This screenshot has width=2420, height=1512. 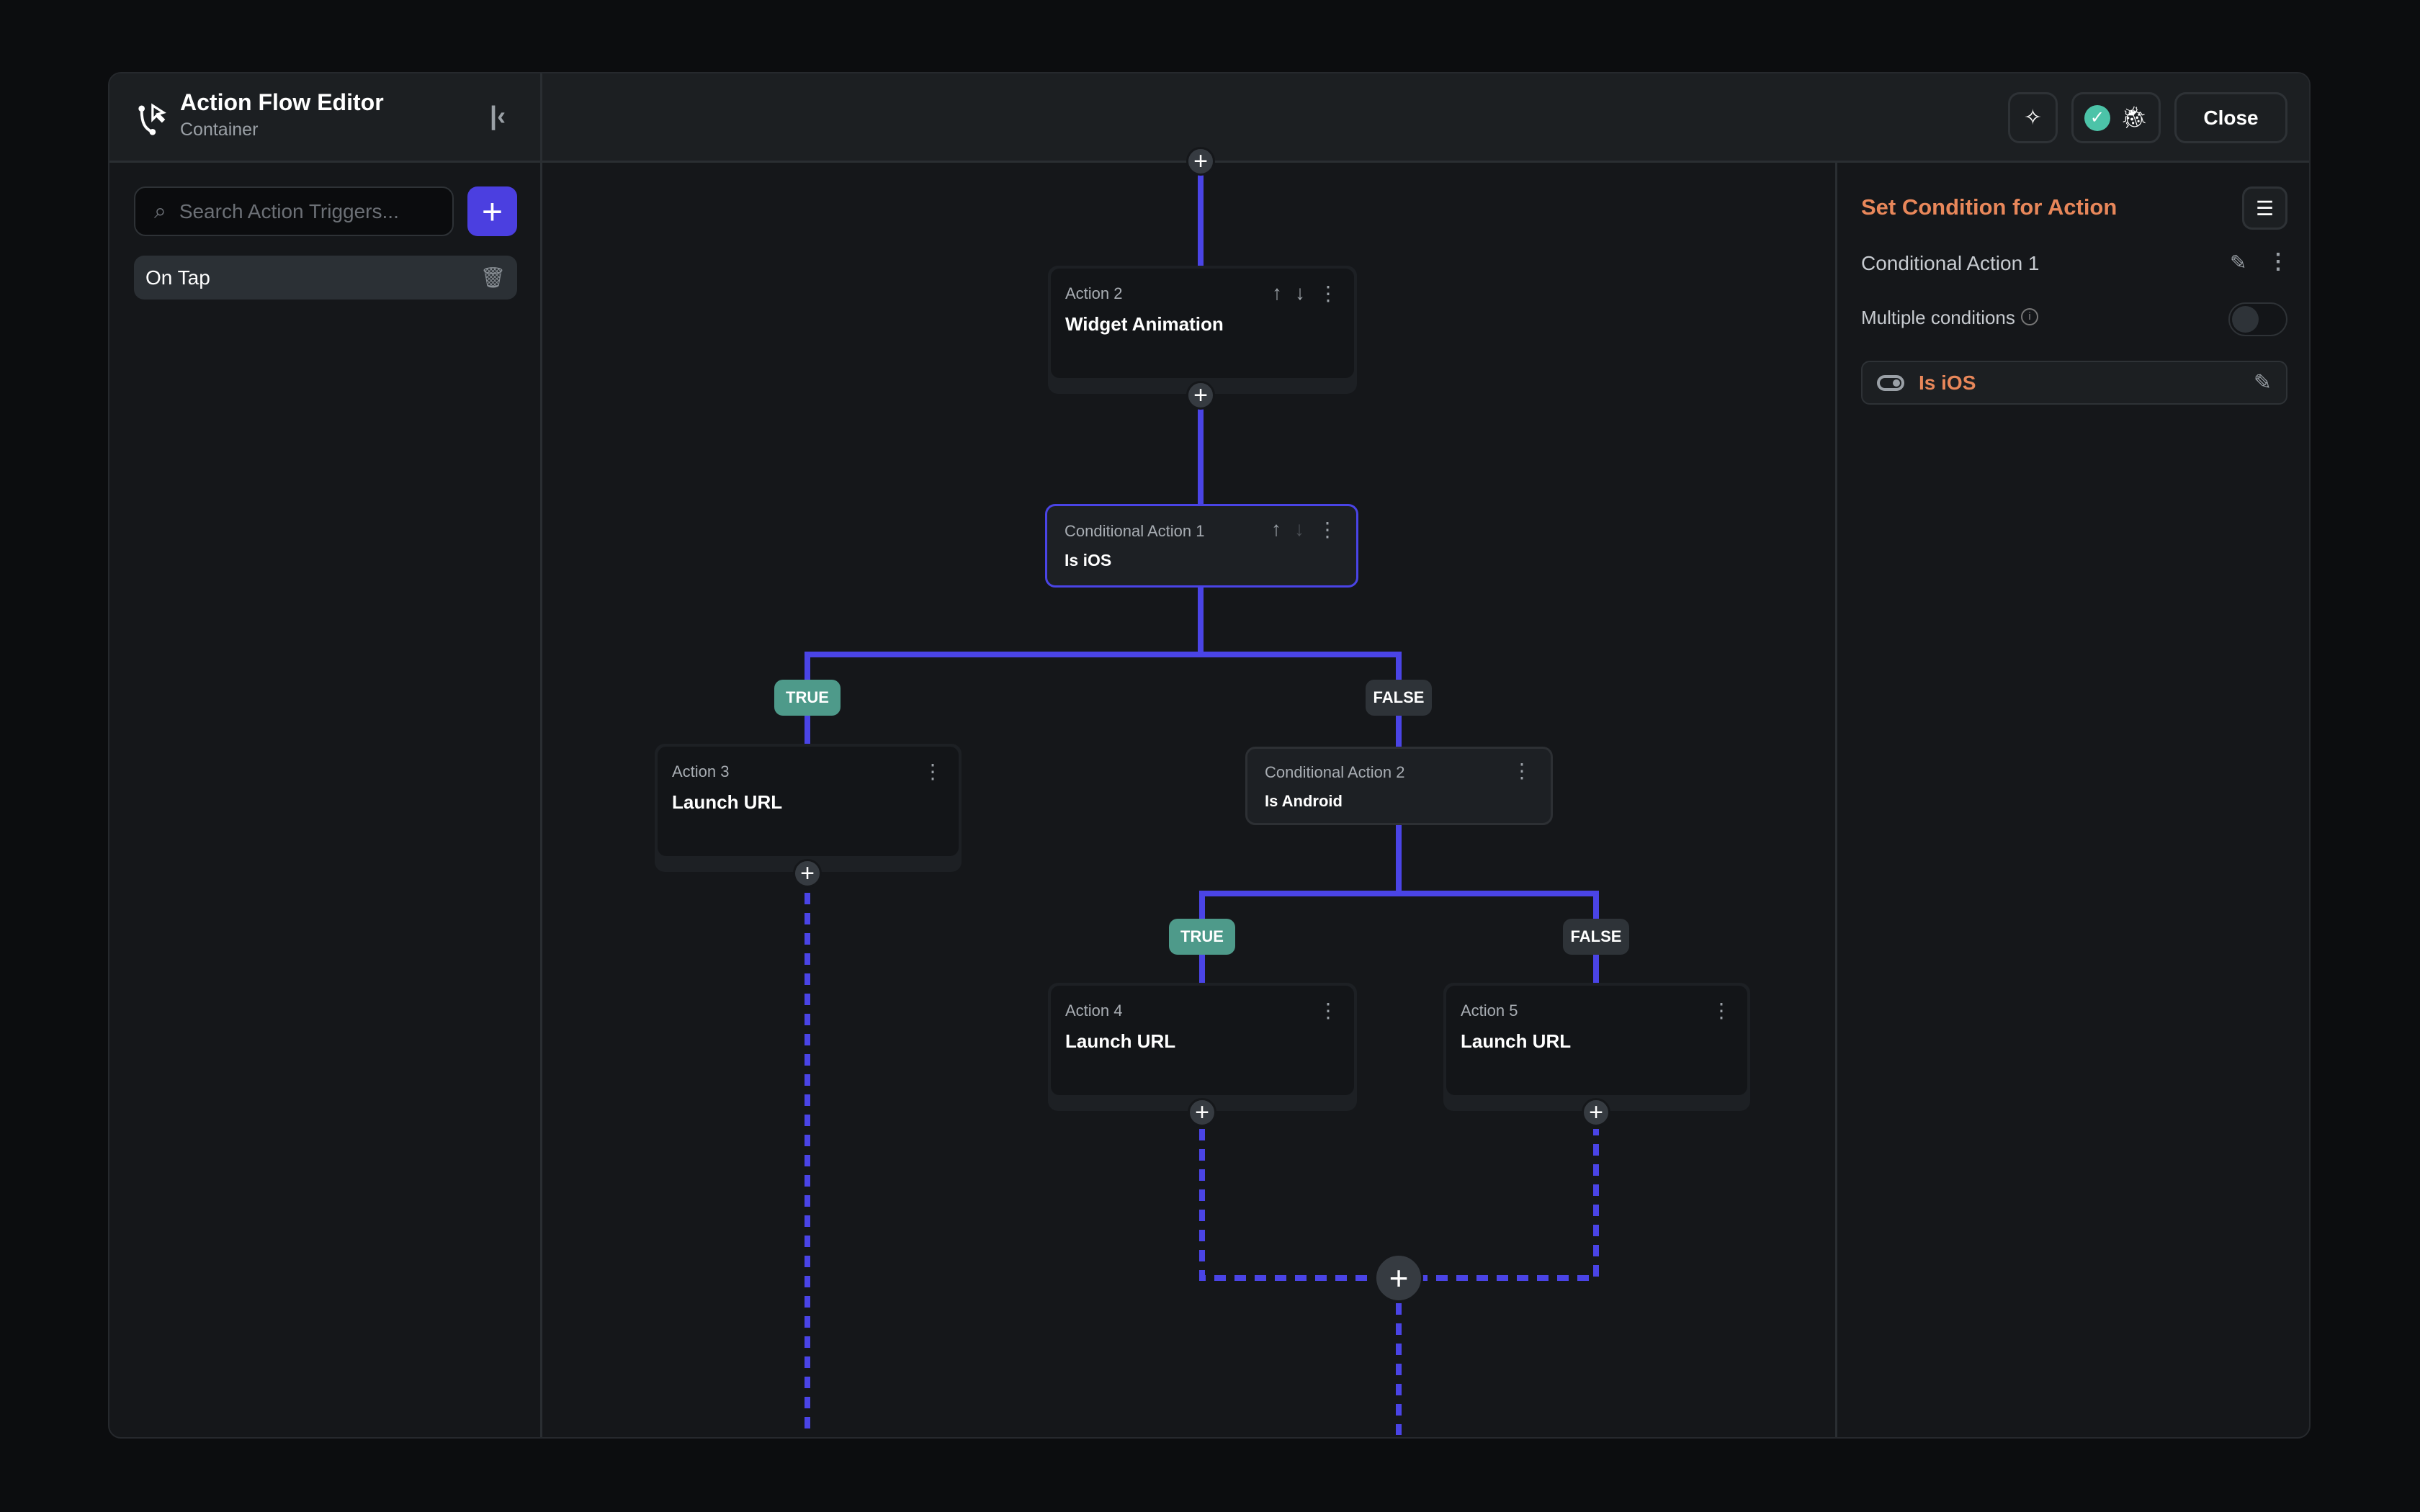 What do you see at coordinates (701, 771) in the screenshot?
I see `node-label: Action 3` at bounding box center [701, 771].